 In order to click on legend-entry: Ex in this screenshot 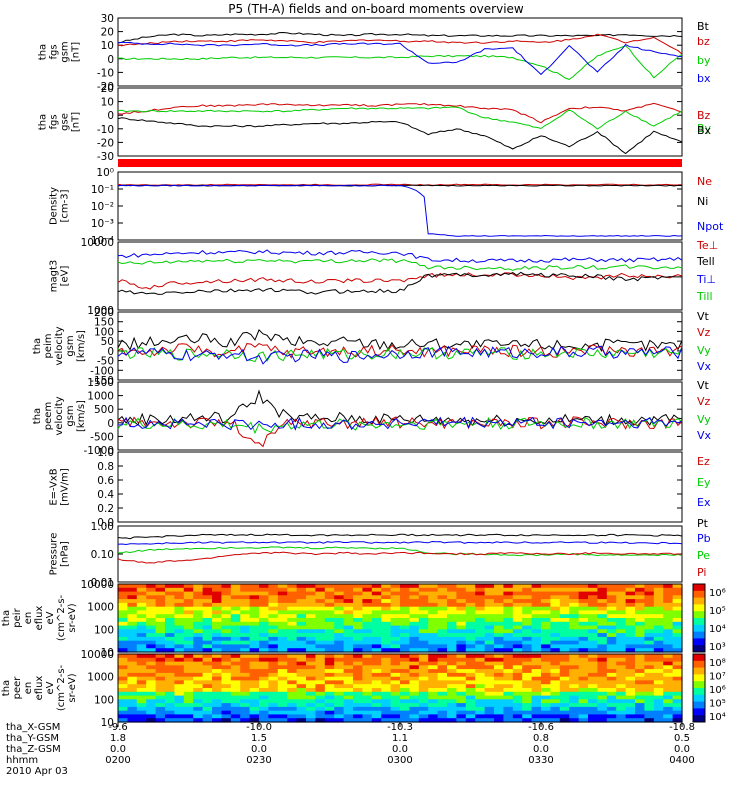, I will do `click(704, 502)`.